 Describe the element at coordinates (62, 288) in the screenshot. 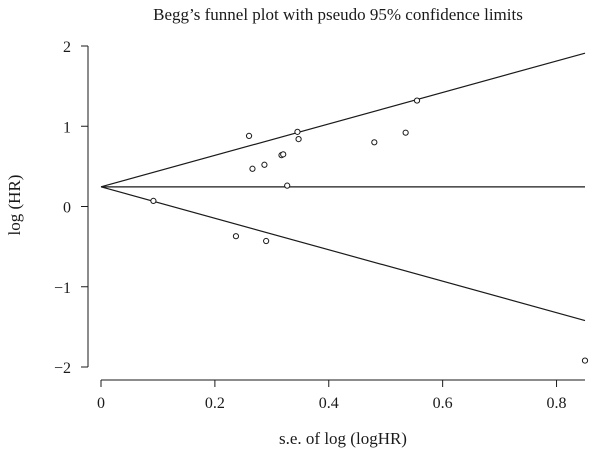

I see `y-tick-label: −1` at that location.